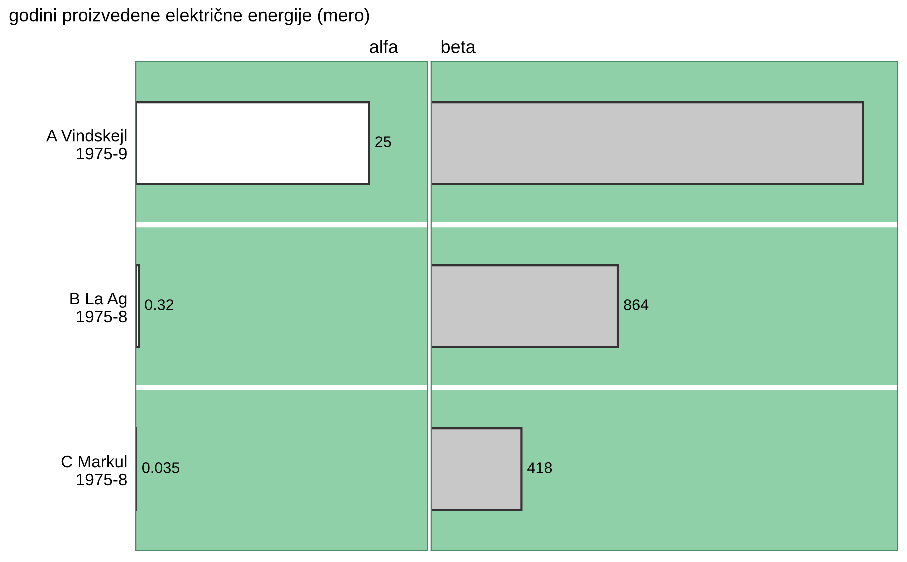  I want to click on chart-title: beta, so click(459, 47).